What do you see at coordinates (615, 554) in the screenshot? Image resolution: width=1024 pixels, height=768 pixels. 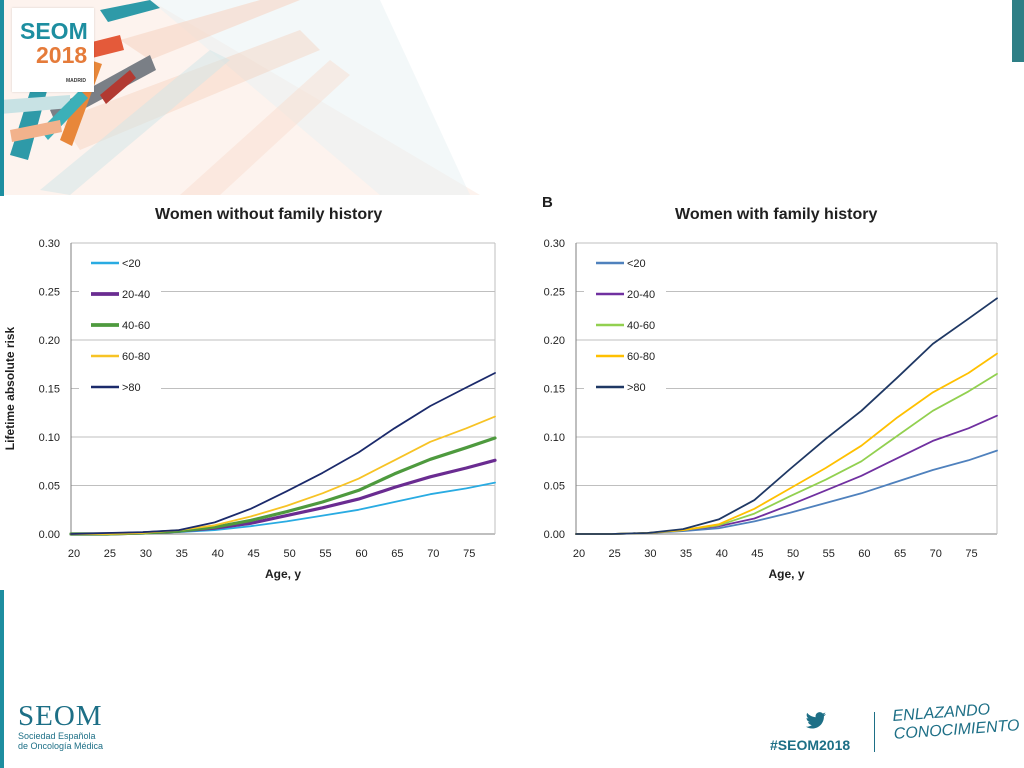 I see `chart-b-x-tick-label: 25` at bounding box center [615, 554].